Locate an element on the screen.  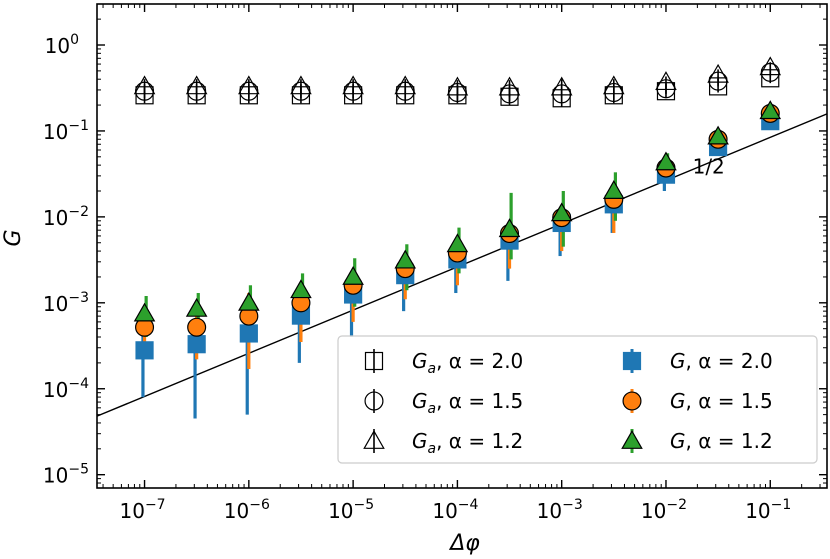
y-tick-label-5: 10⁰ is located at coordinates (62, 45).